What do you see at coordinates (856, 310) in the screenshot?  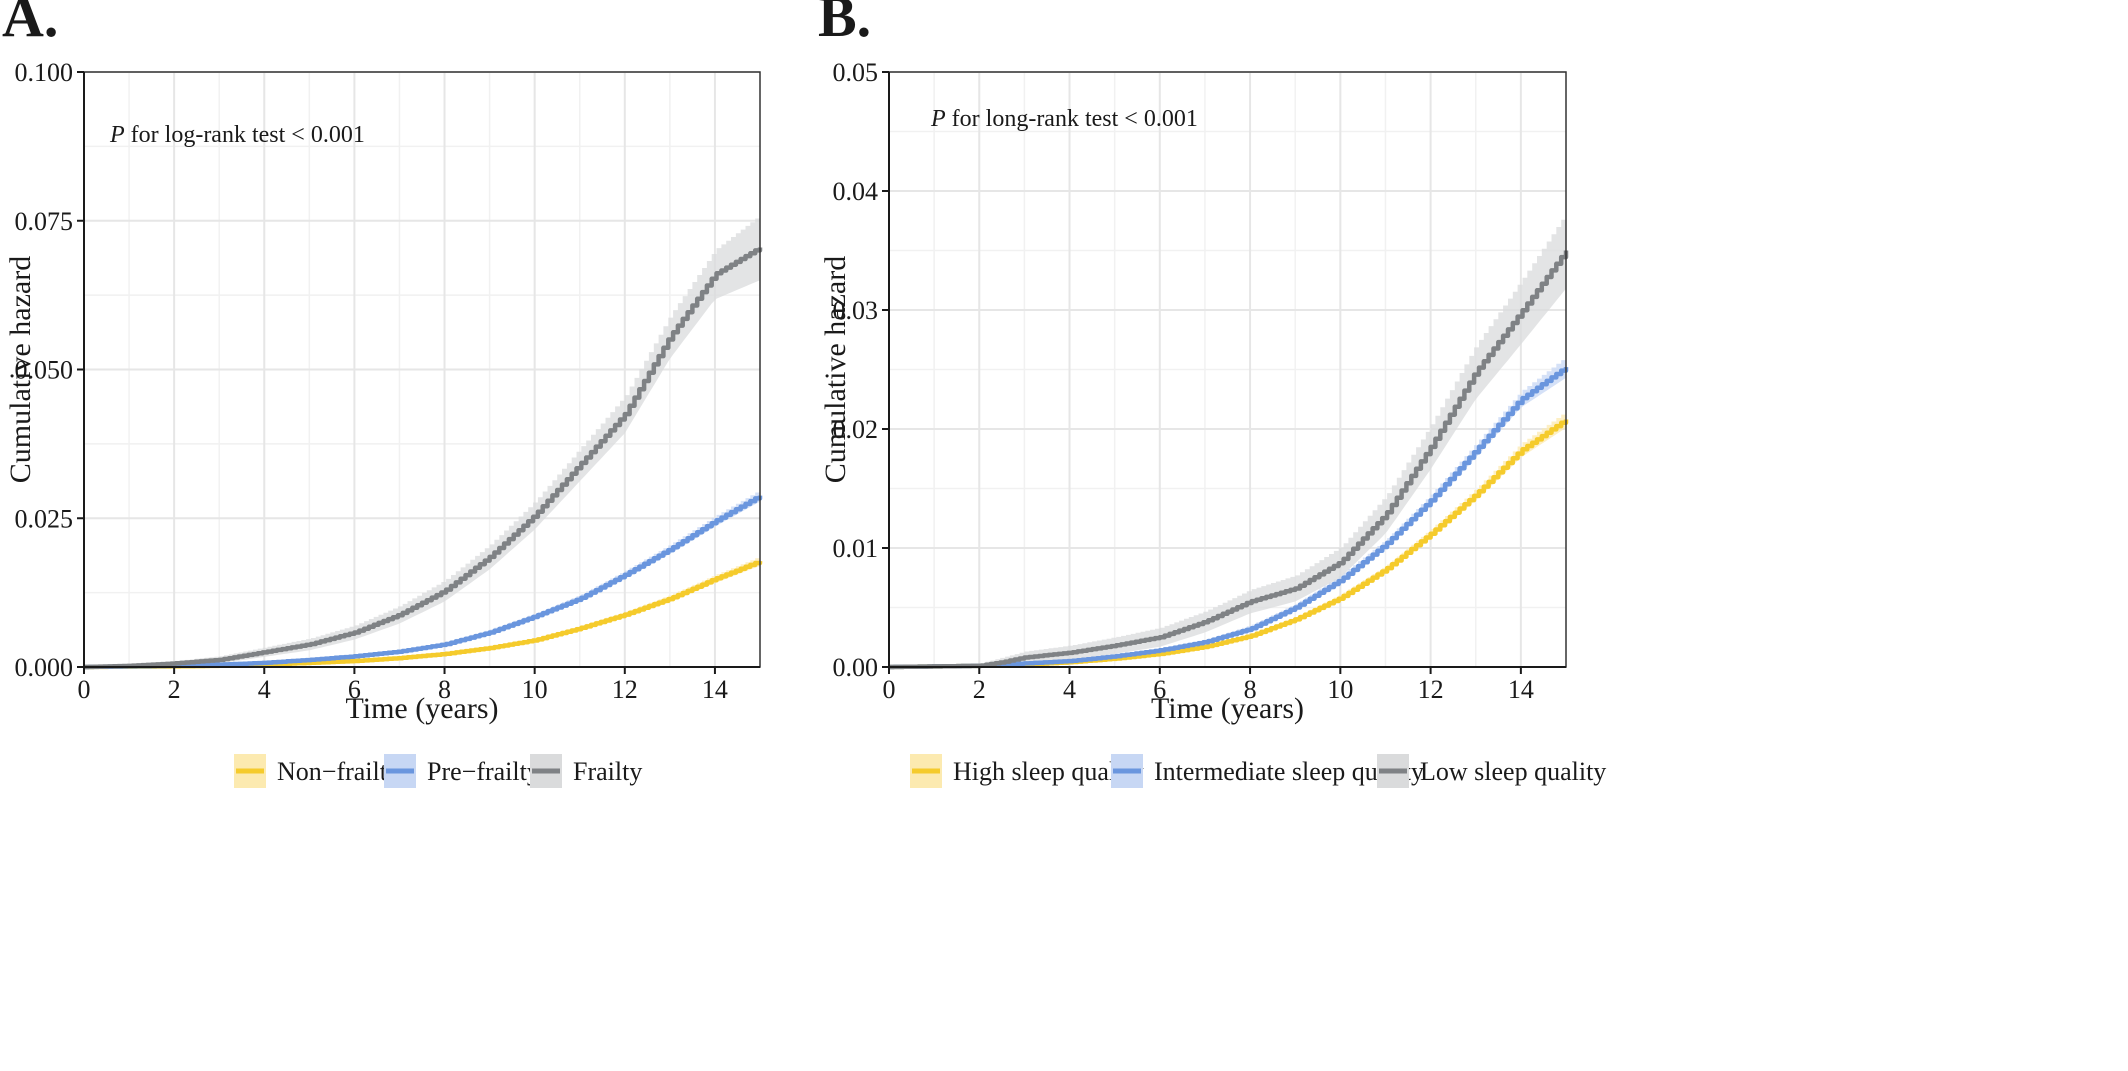 I see `y-tick-label: 0.03` at bounding box center [856, 310].